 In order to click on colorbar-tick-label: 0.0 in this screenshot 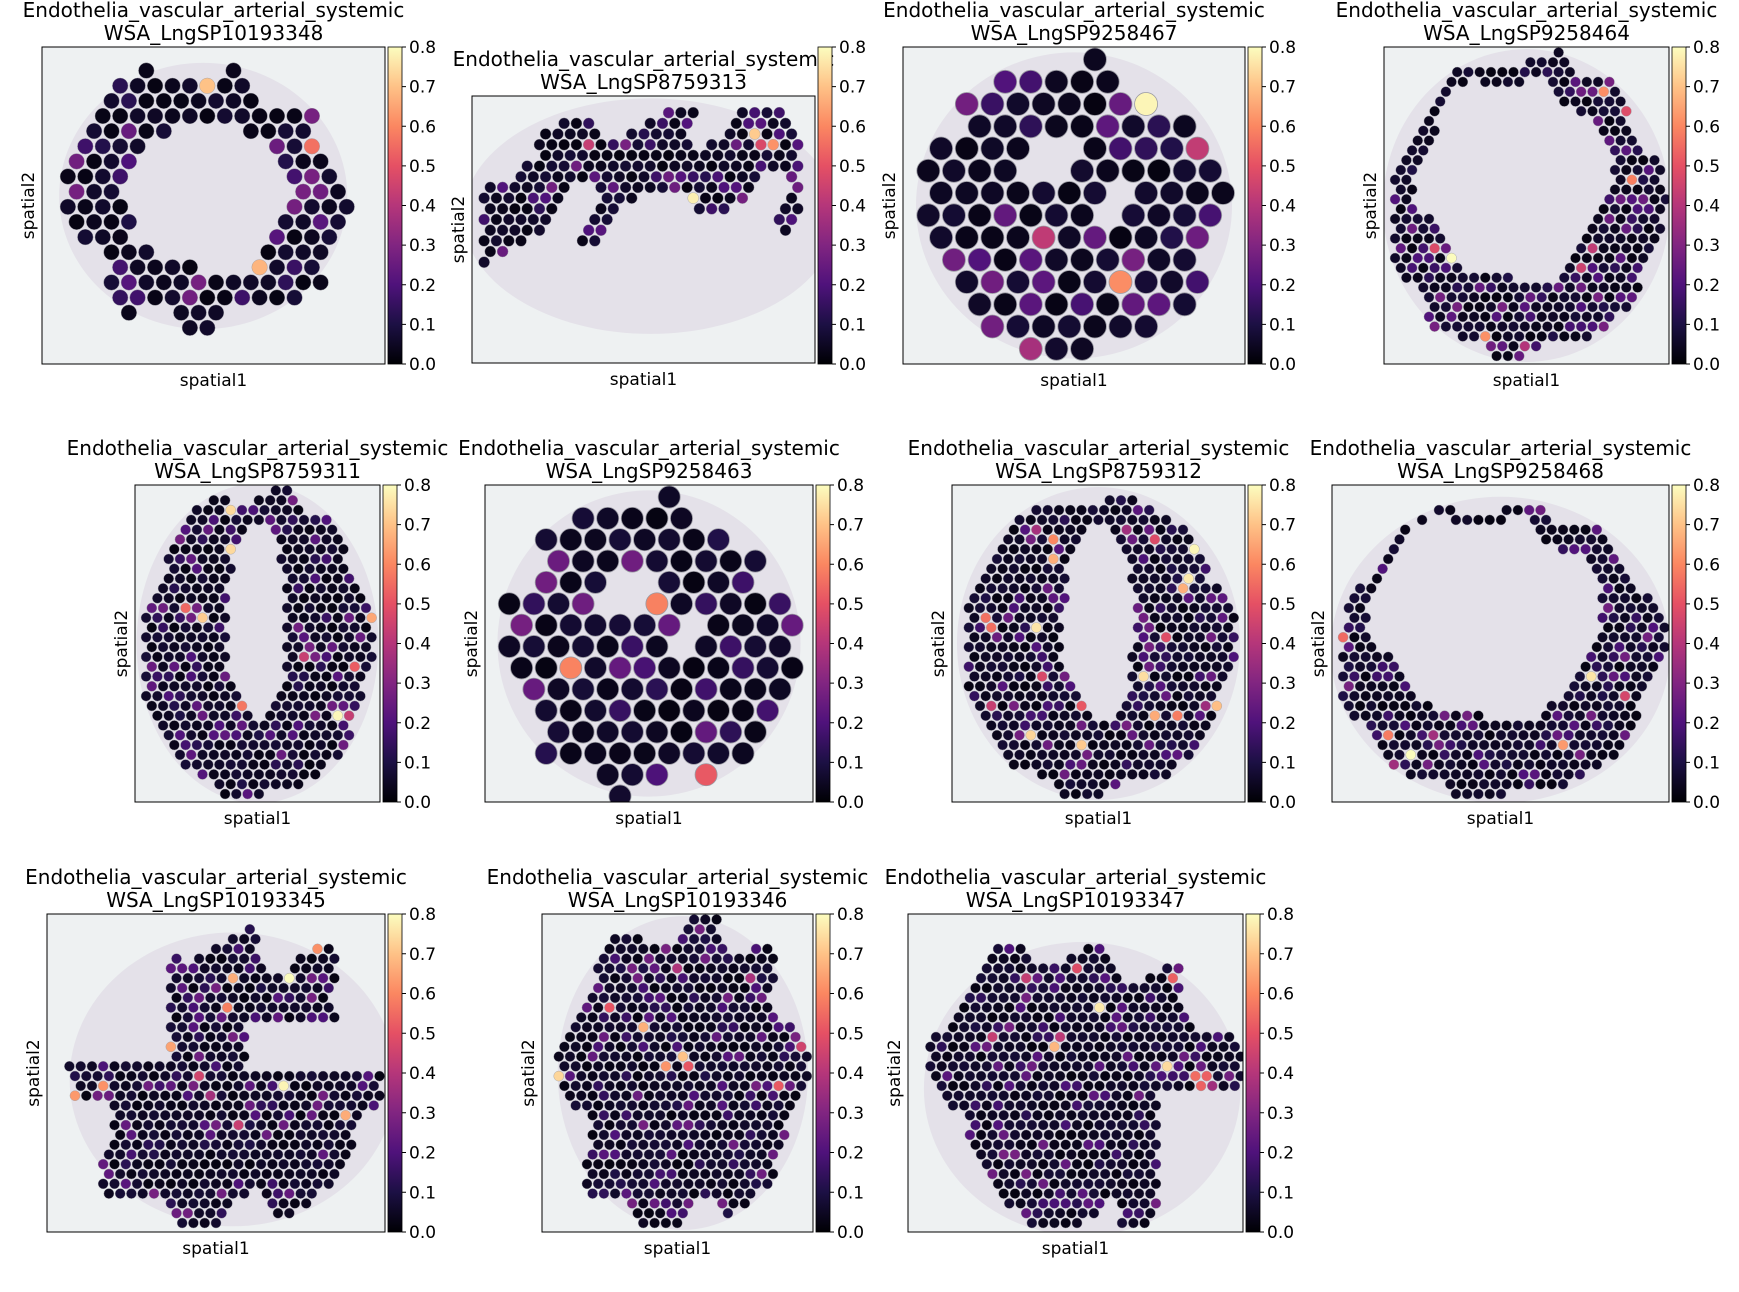, I will do `click(850, 1233)`.